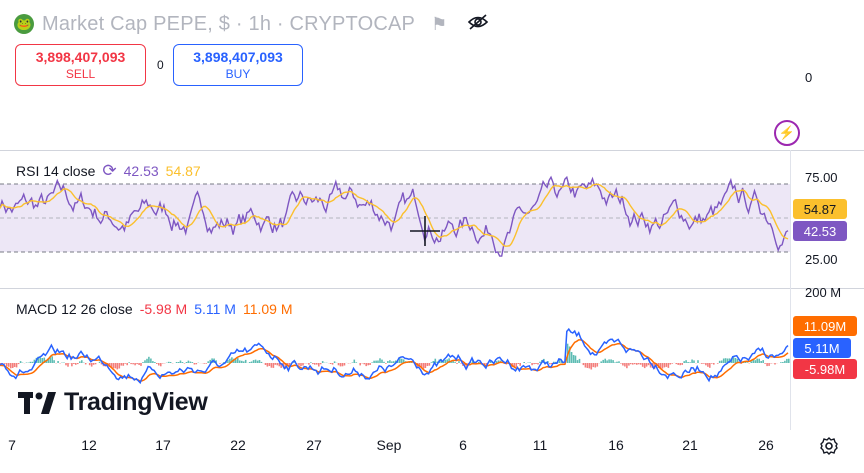 The height and width of the screenshot is (473, 864). I want to click on sell-button: 3,898,407,093 SELL, so click(80, 65).